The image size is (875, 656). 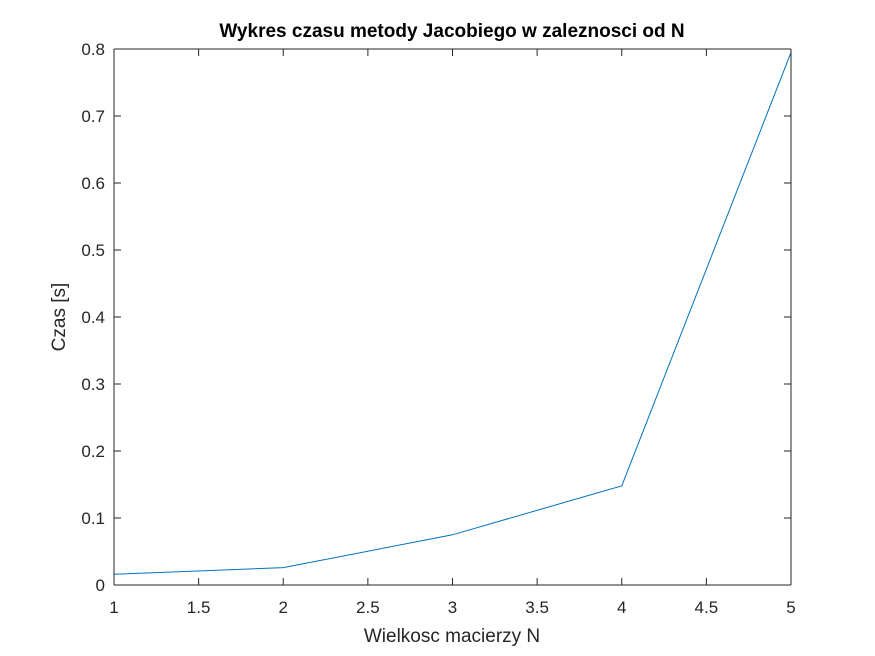 I want to click on x-tick-label: 5, so click(x=790, y=607).